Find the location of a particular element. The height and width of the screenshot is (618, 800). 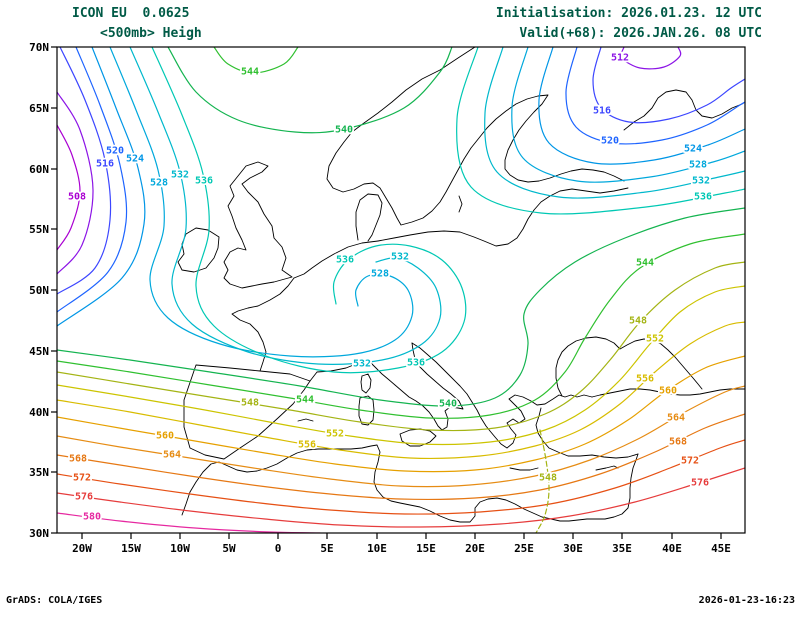

y-tick-label: 45N is located at coordinates (39, 351).